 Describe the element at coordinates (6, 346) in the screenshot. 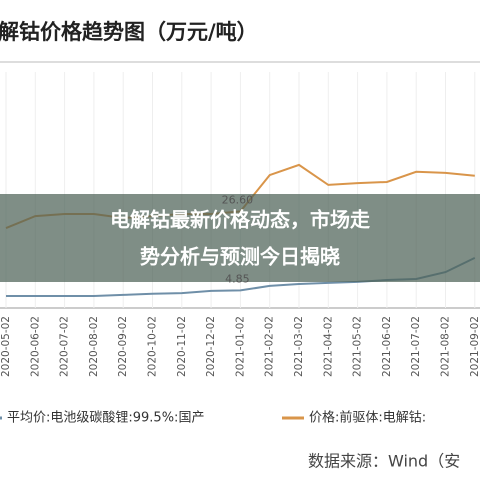

I see `x-tick-label: 2020-05-02` at that location.